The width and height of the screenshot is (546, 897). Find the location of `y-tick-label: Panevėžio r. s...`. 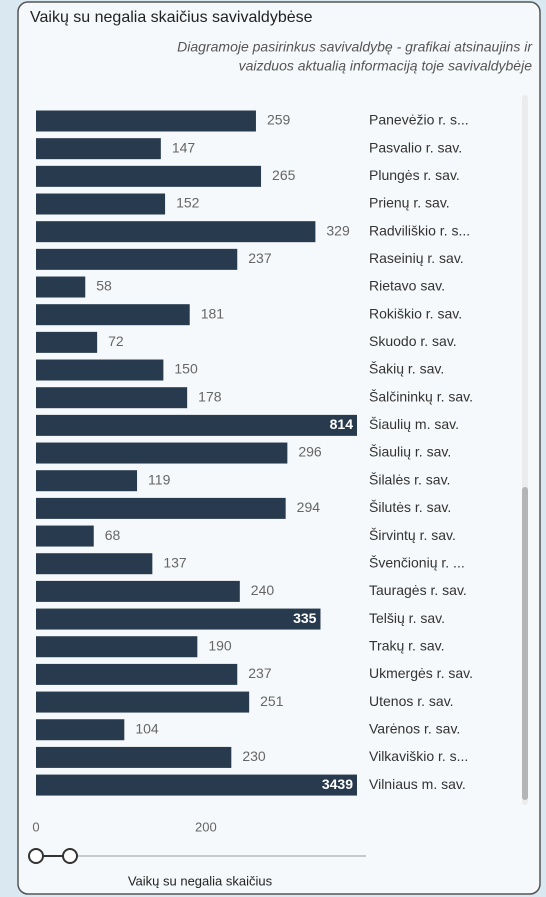

y-tick-label: Panevėžio r. s... is located at coordinates (419, 120).